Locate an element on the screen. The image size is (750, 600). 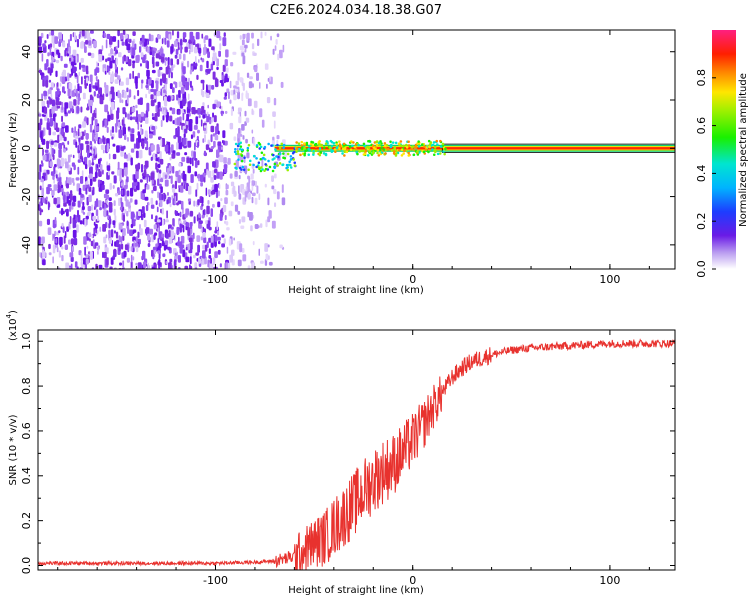
colorbar-label: Normalized spectral amplitude is located at coordinates (743, 150).